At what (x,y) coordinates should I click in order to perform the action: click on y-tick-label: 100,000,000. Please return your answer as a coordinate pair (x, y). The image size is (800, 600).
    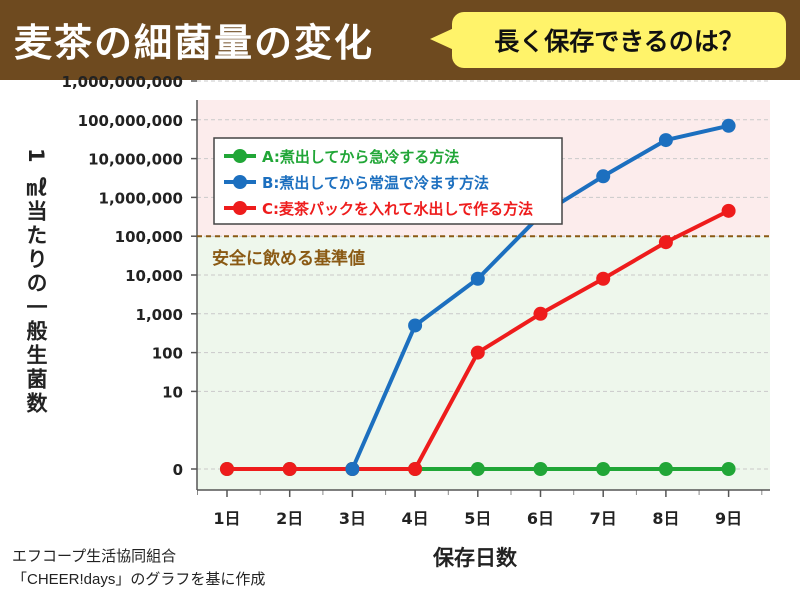
    Looking at the image, I should click on (130, 121).